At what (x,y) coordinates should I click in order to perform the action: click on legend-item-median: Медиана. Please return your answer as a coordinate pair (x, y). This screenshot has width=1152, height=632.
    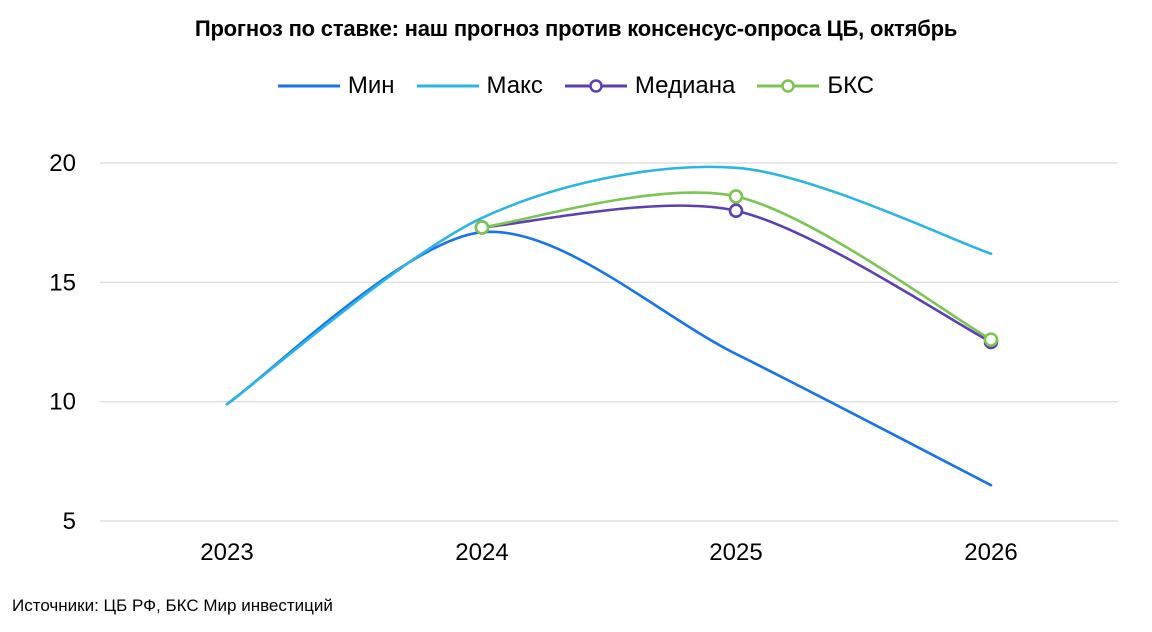
    Looking at the image, I should click on (650, 86).